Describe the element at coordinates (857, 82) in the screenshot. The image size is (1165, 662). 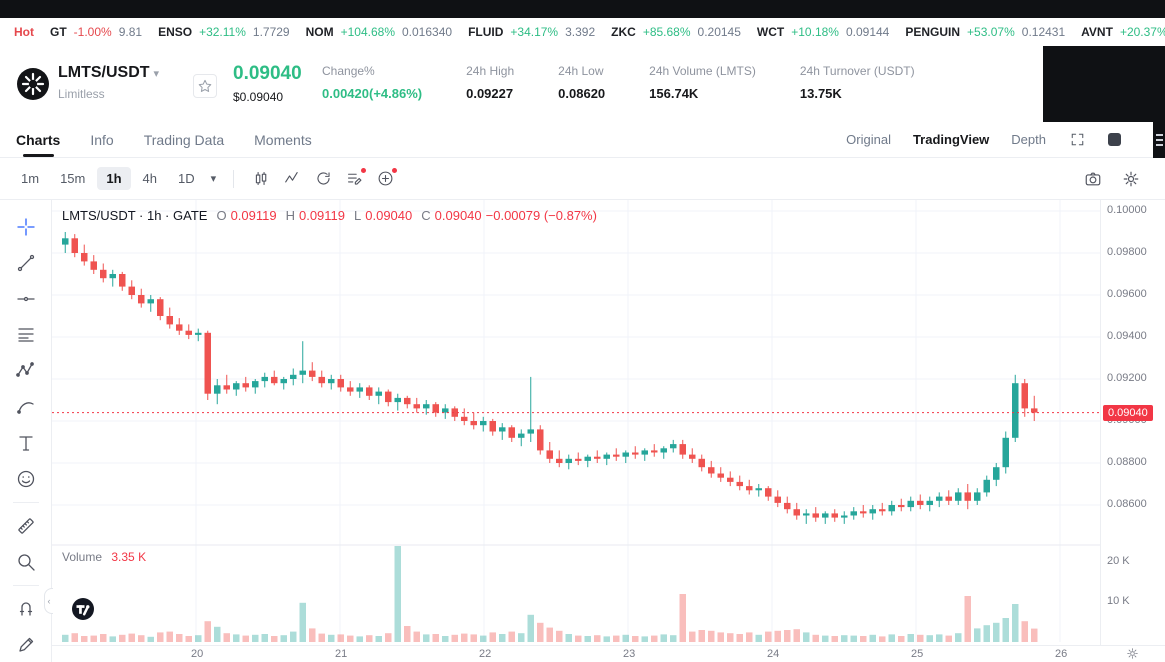
I see `stat-24h-turnover-usdt-: 24h Turnover (USDT) 13.75K` at that location.